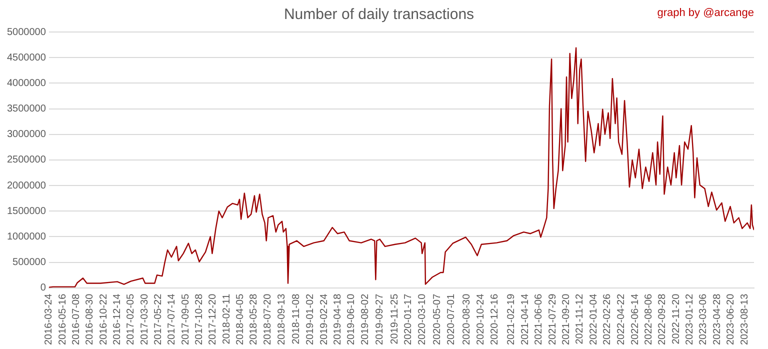  What do you see at coordinates (62, 319) in the screenshot?
I see `x-tick-label: 2016-05-16` at bounding box center [62, 319].